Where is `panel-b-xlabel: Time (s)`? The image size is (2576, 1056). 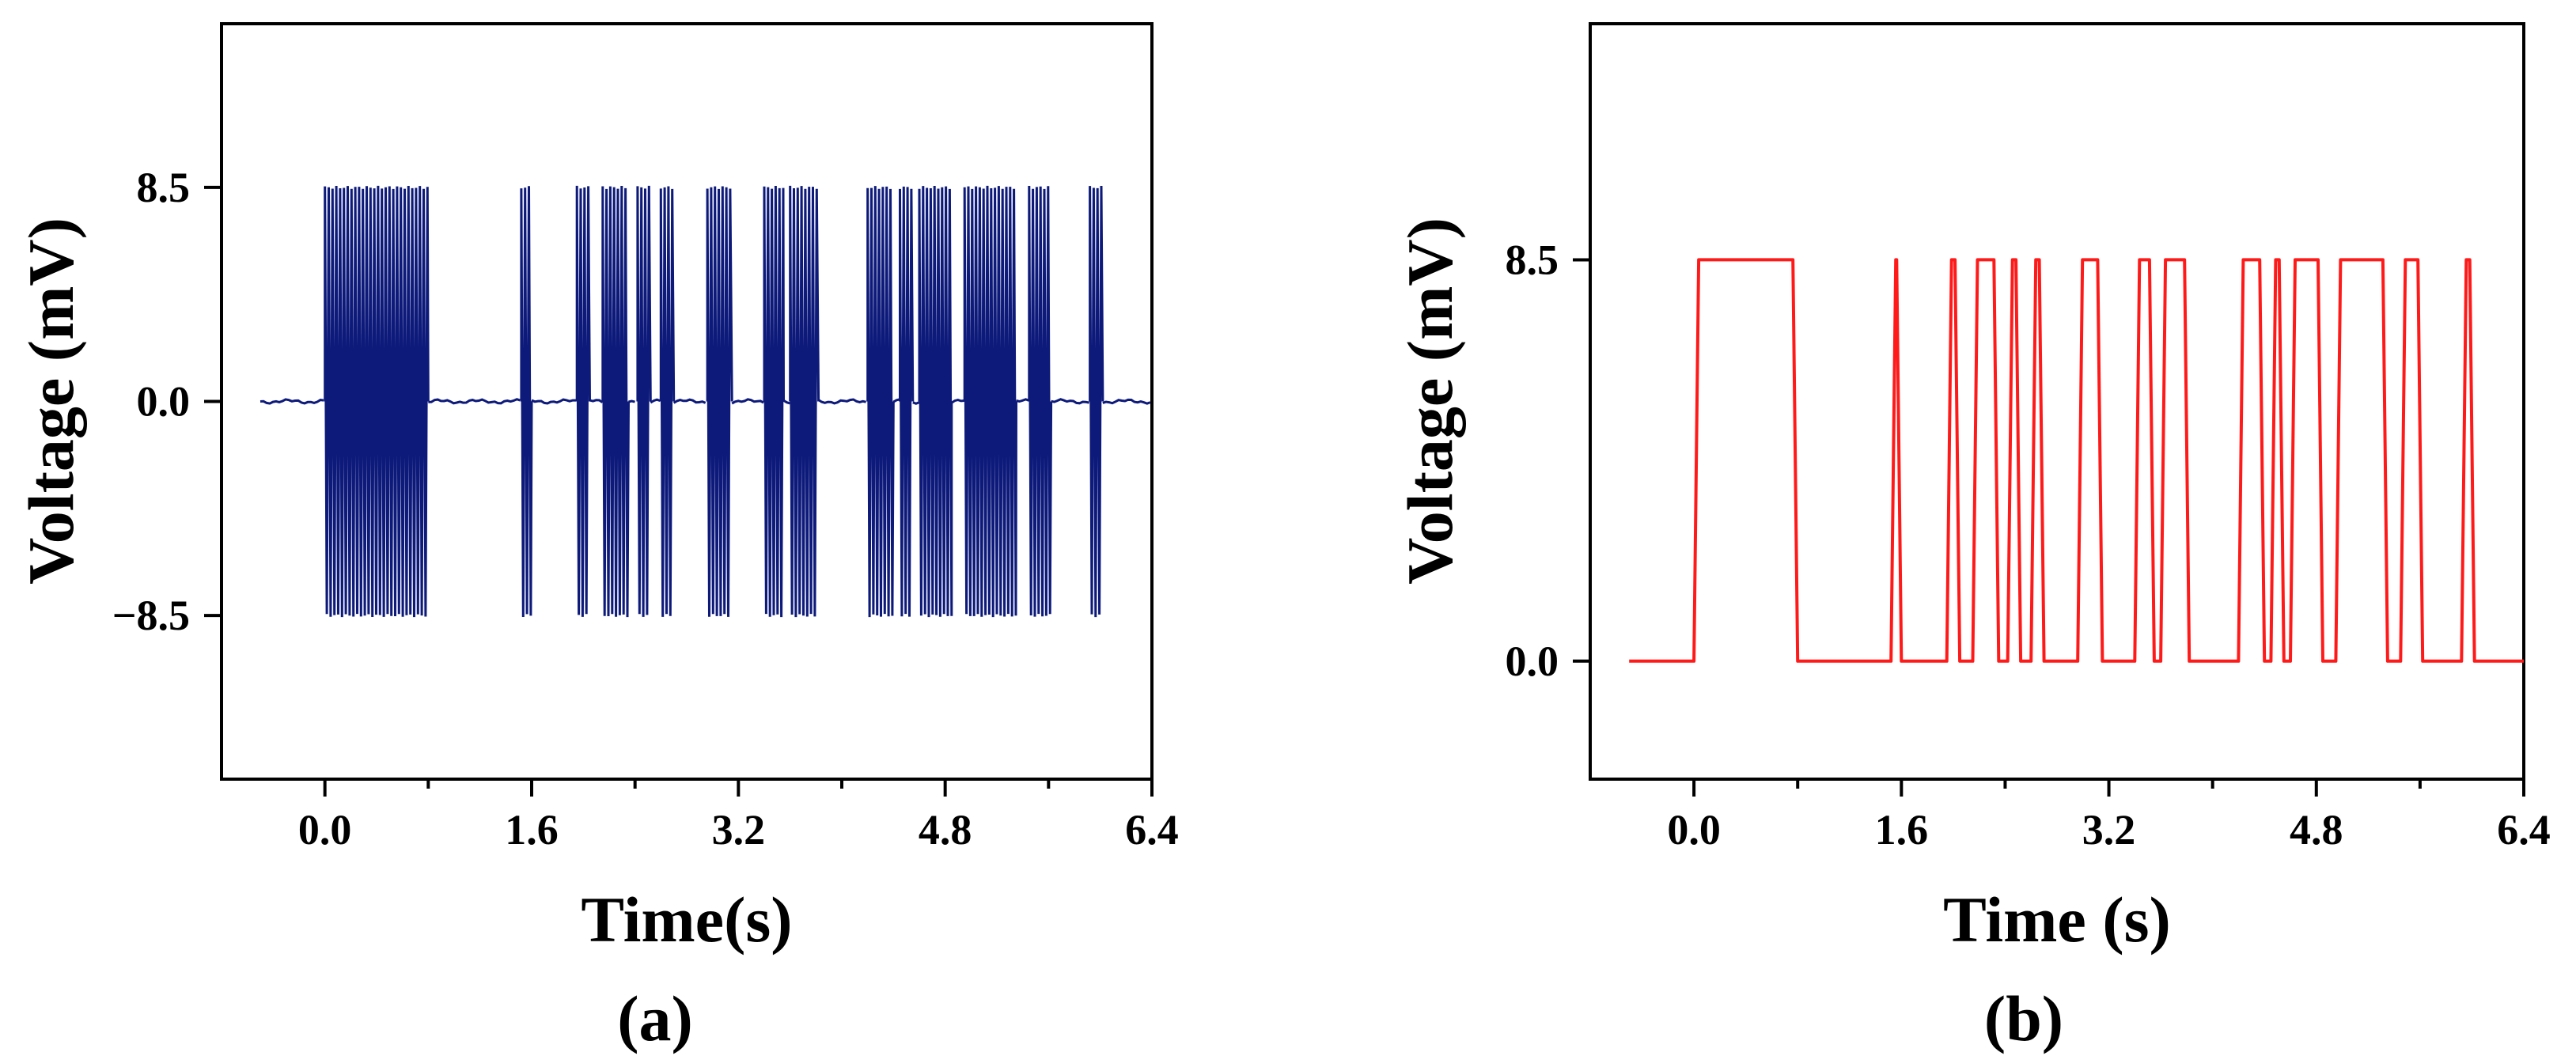 panel-b-xlabel: Time (s) is located at coordinates (2057, 920).